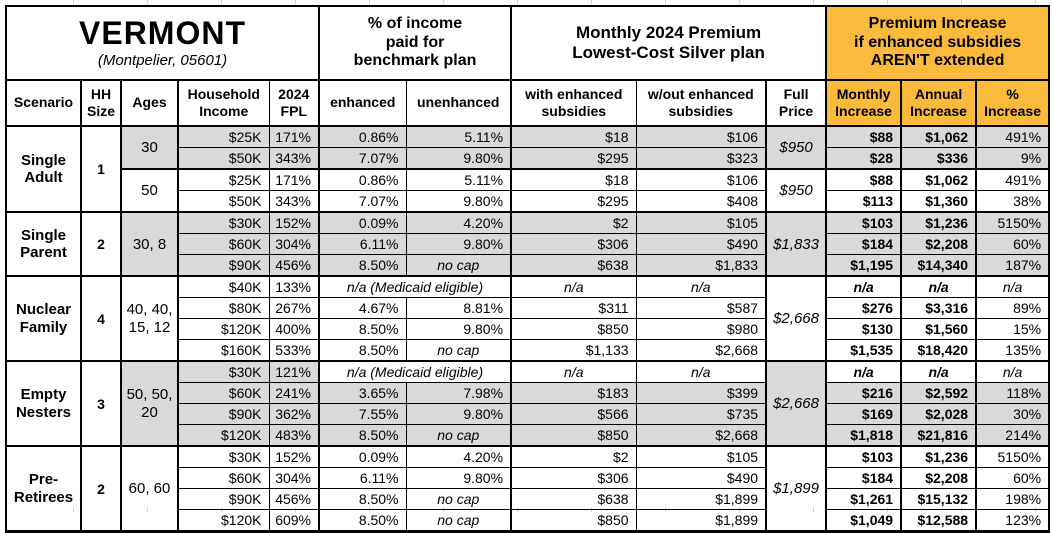 This screenshot has height=533, width=1053. Describe the element at coordinates (294, 222) in the screenshot. I see `fpl-cell: 152%` at that location.